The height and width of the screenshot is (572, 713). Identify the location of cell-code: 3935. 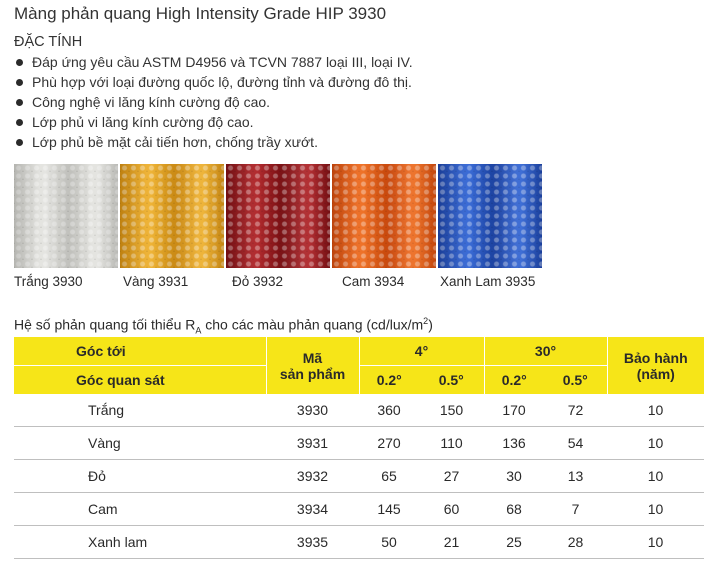
(312, 542).